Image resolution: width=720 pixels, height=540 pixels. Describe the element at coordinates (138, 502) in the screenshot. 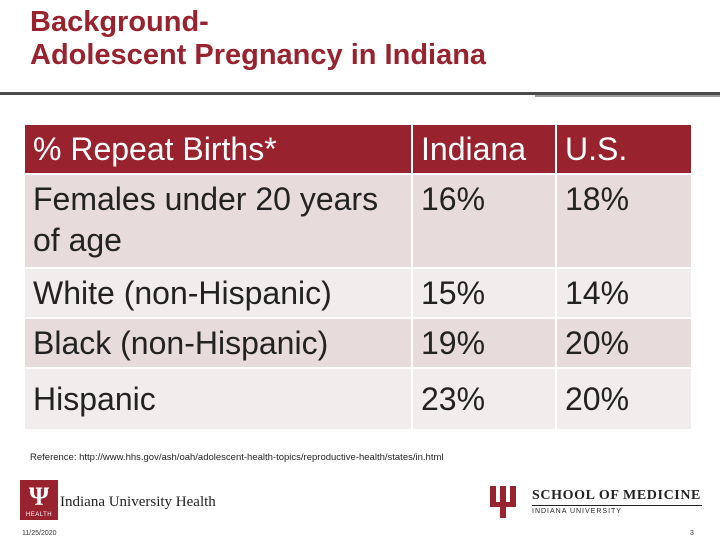

I see `iu-health-name: Indiana University Health` at that location.